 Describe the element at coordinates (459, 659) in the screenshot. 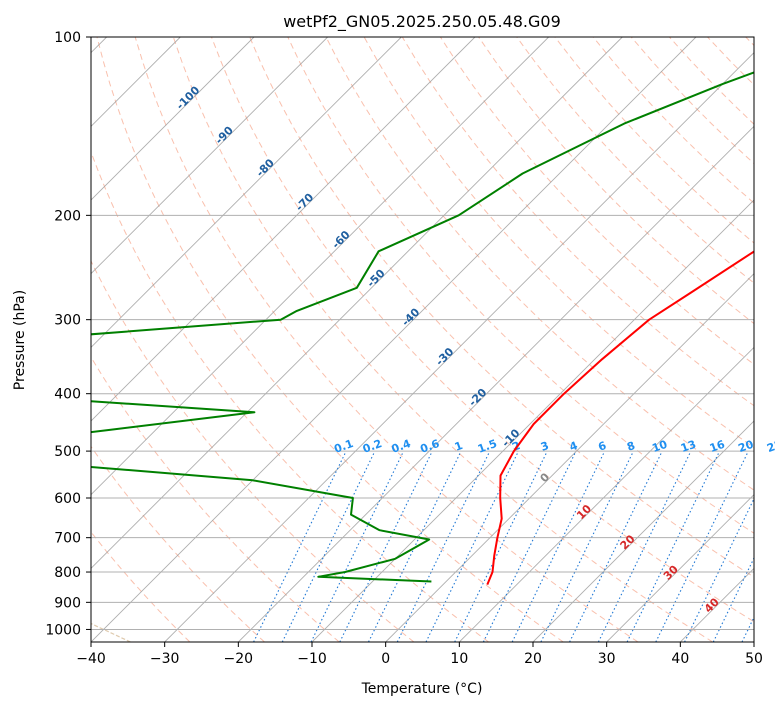

I see `x-tick-label: 10` at that location.